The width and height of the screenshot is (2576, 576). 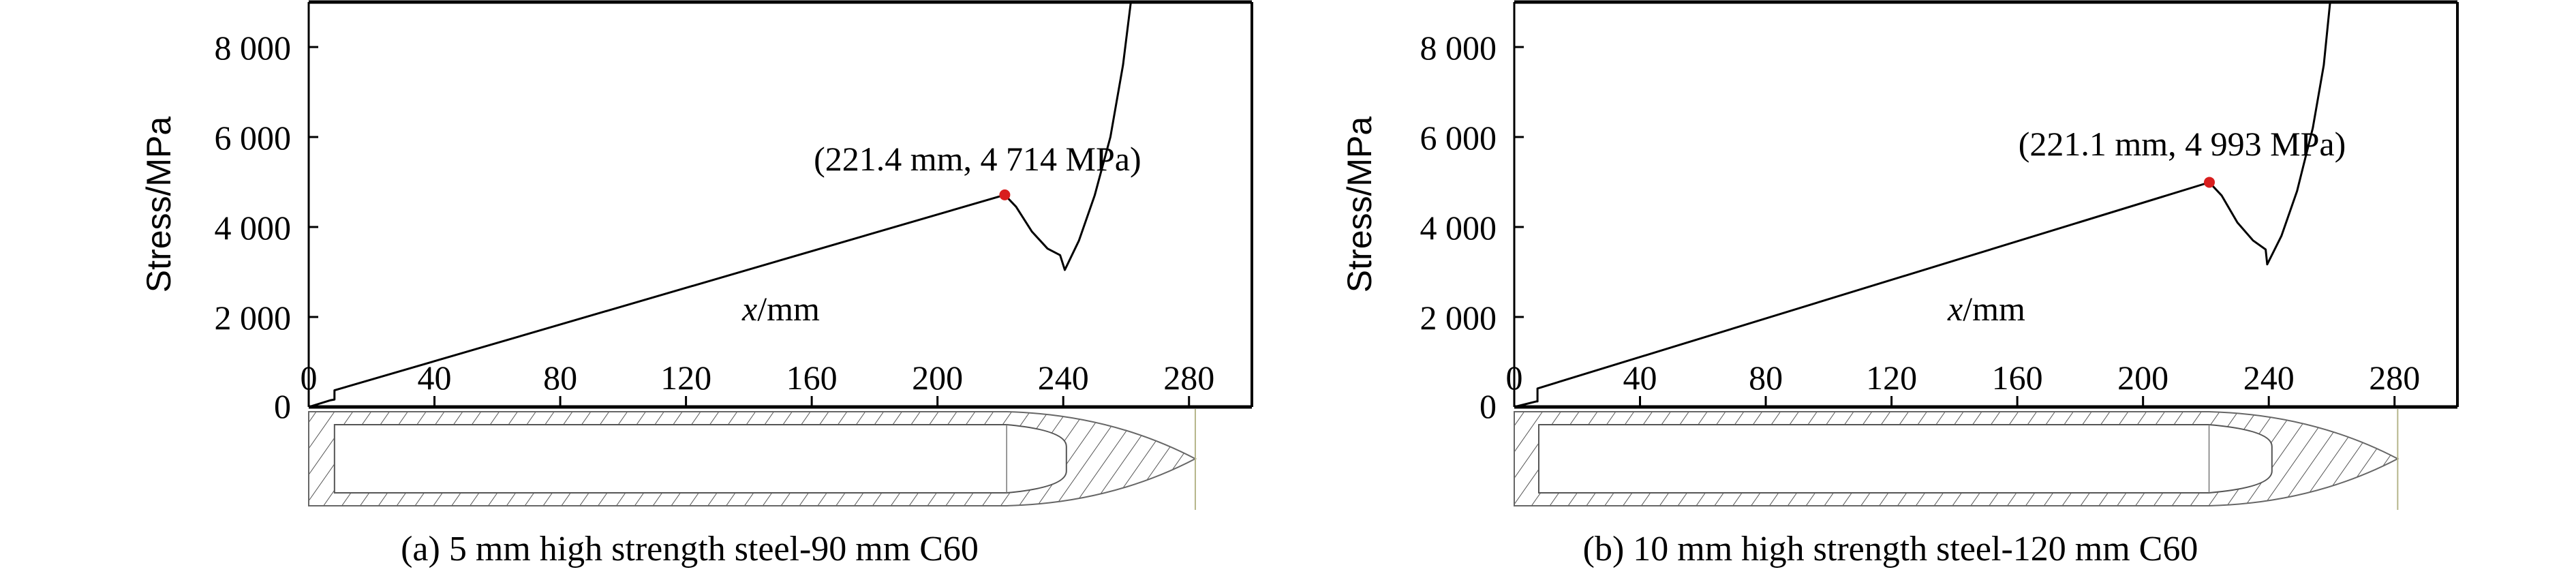 I want to click on peak-annotation: (221.1 mm, 4 993 MPa), so click(x=2182, y=144).